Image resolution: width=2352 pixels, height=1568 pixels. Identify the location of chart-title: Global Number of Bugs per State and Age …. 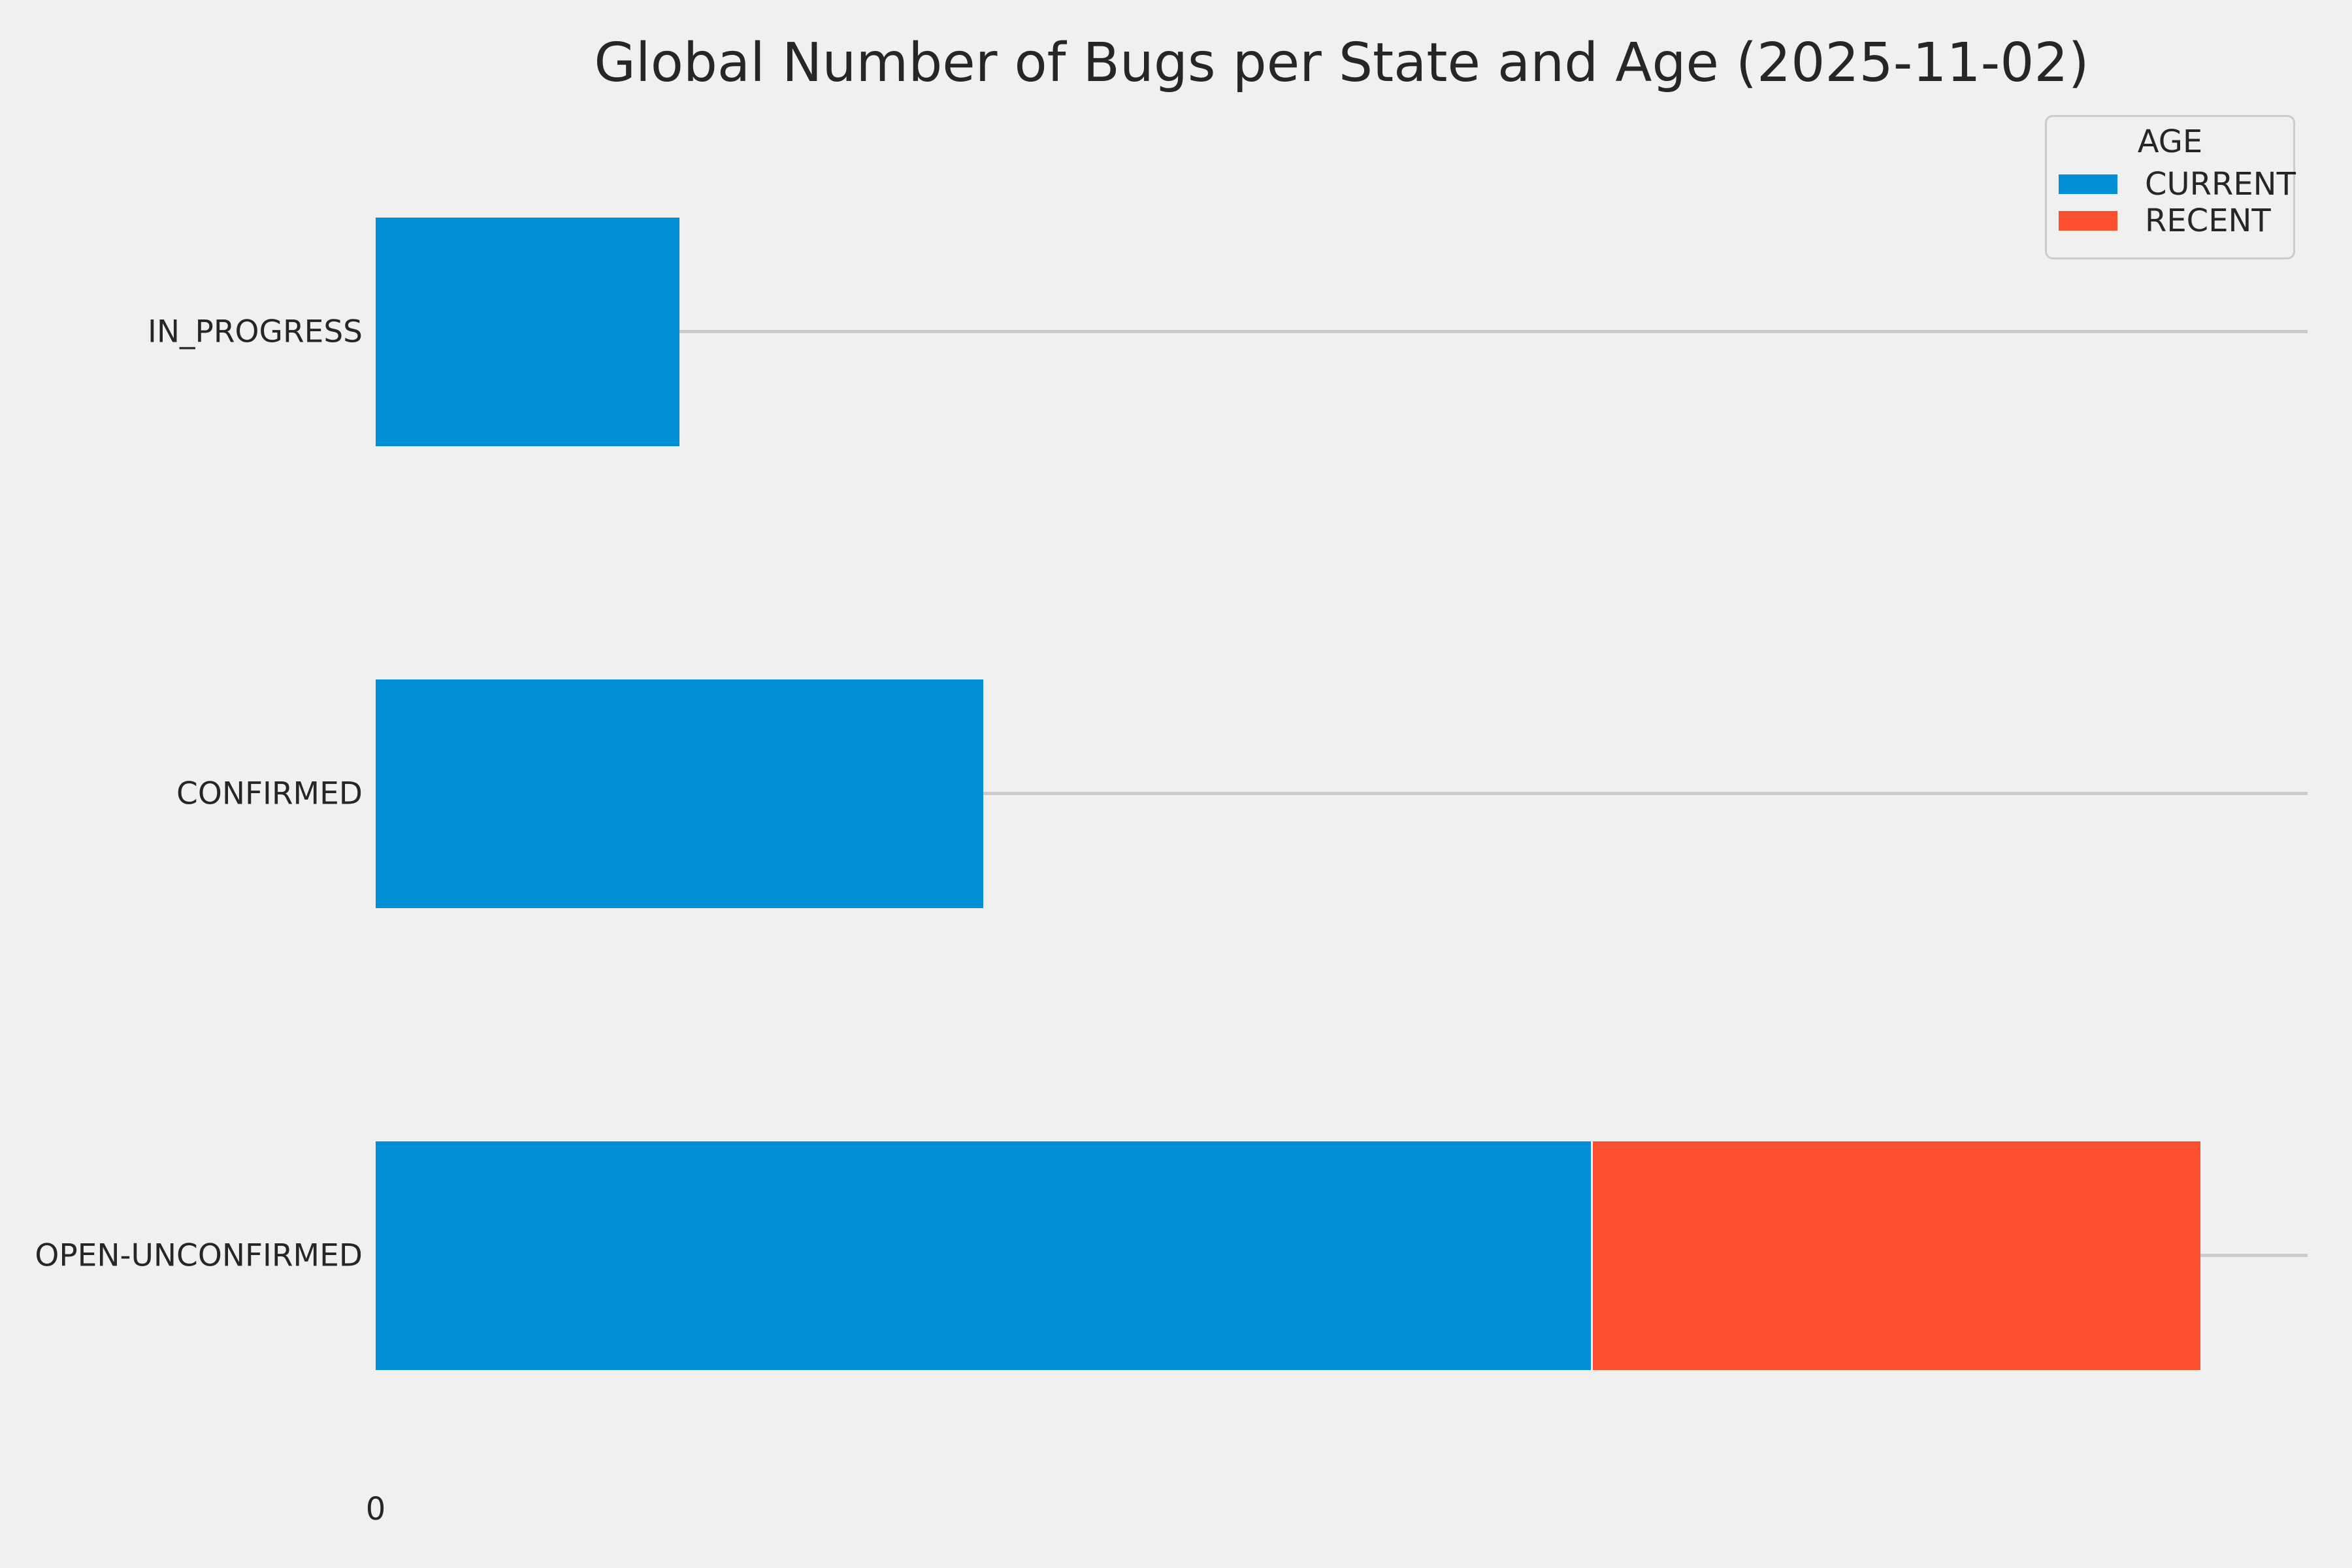
(1341, 63).